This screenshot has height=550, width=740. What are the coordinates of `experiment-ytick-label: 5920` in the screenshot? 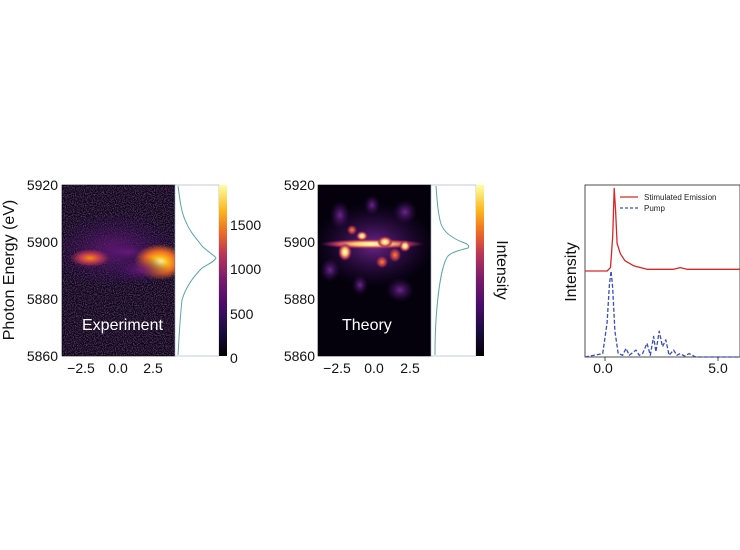 It's located at (42, 185).